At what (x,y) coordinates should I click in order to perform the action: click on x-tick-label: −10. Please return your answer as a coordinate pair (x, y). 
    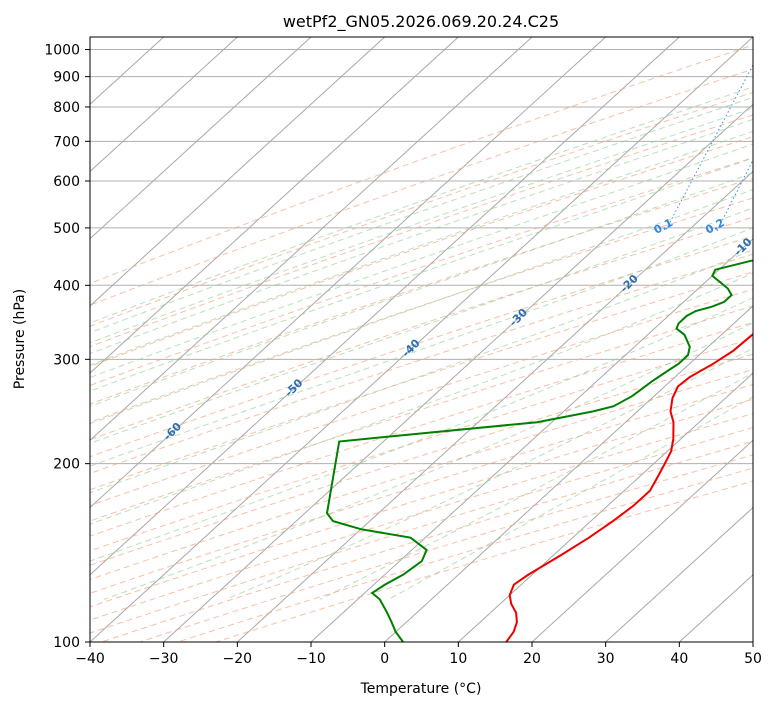
    Looking at the image, I should click on (311, 659).